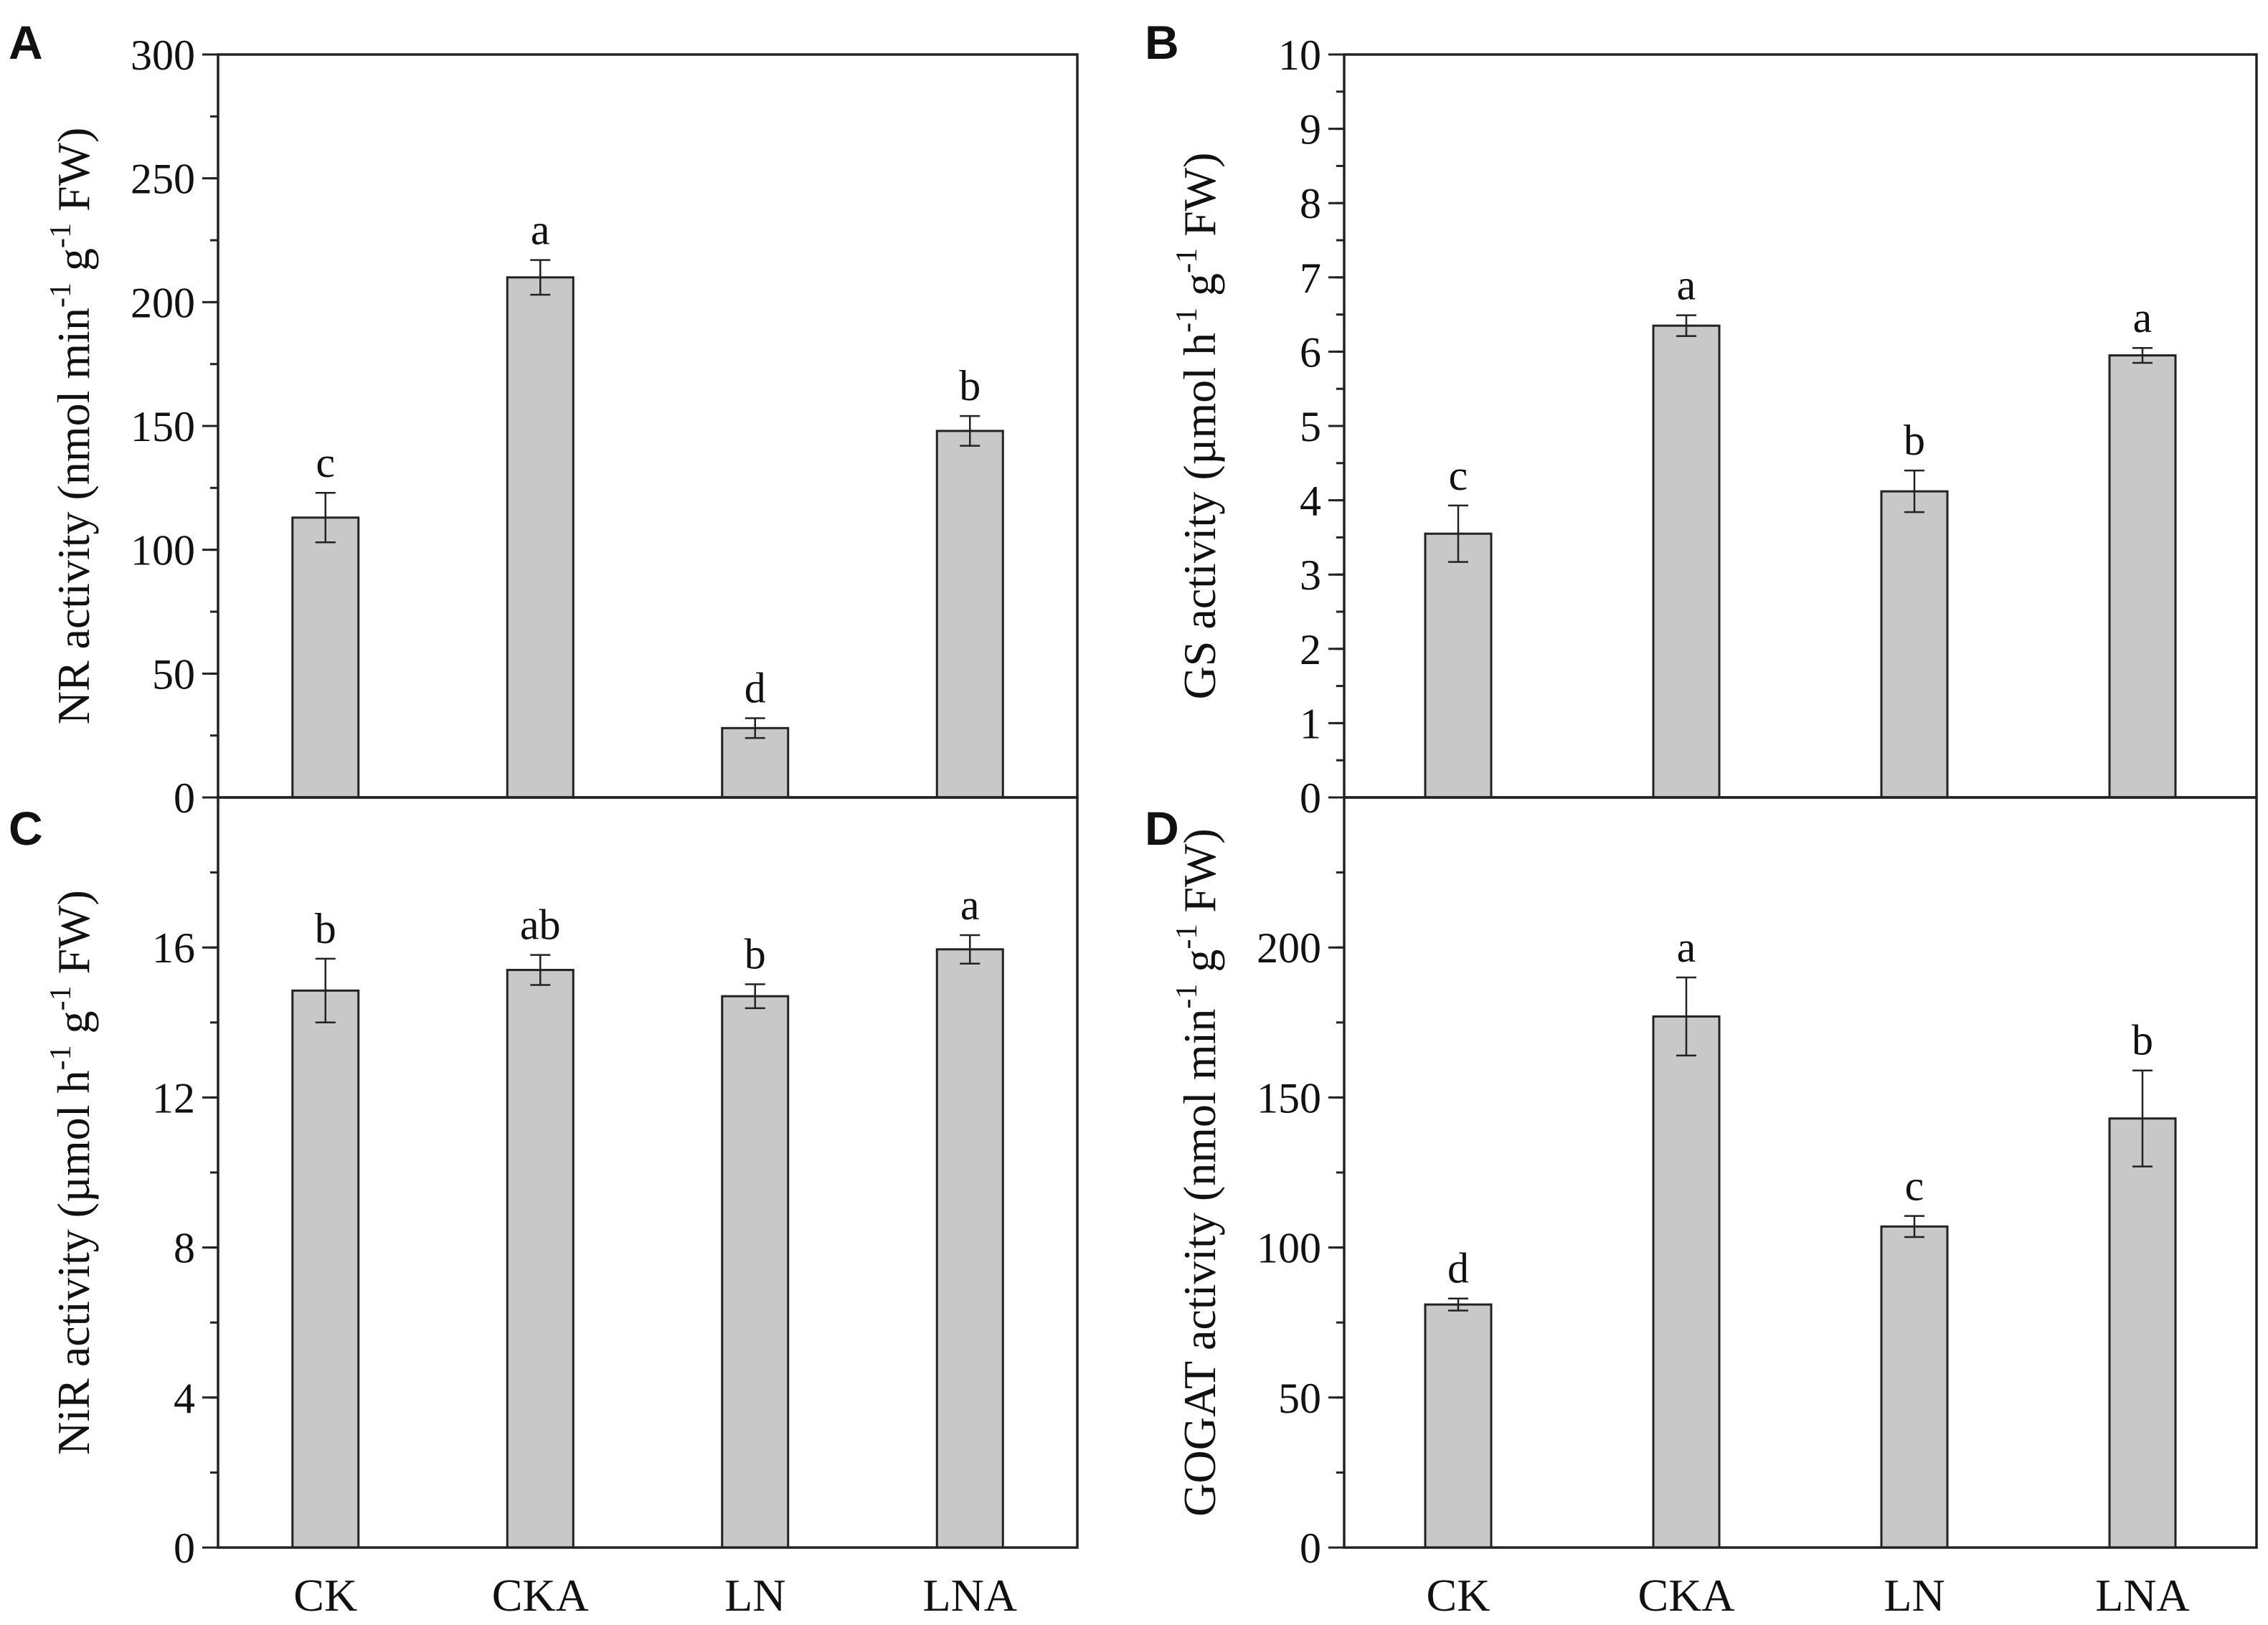 Image resolution: width=2268 pixels, height=1625 pixels. I want to click on y-tick-label: 3, so click(1310, 575).